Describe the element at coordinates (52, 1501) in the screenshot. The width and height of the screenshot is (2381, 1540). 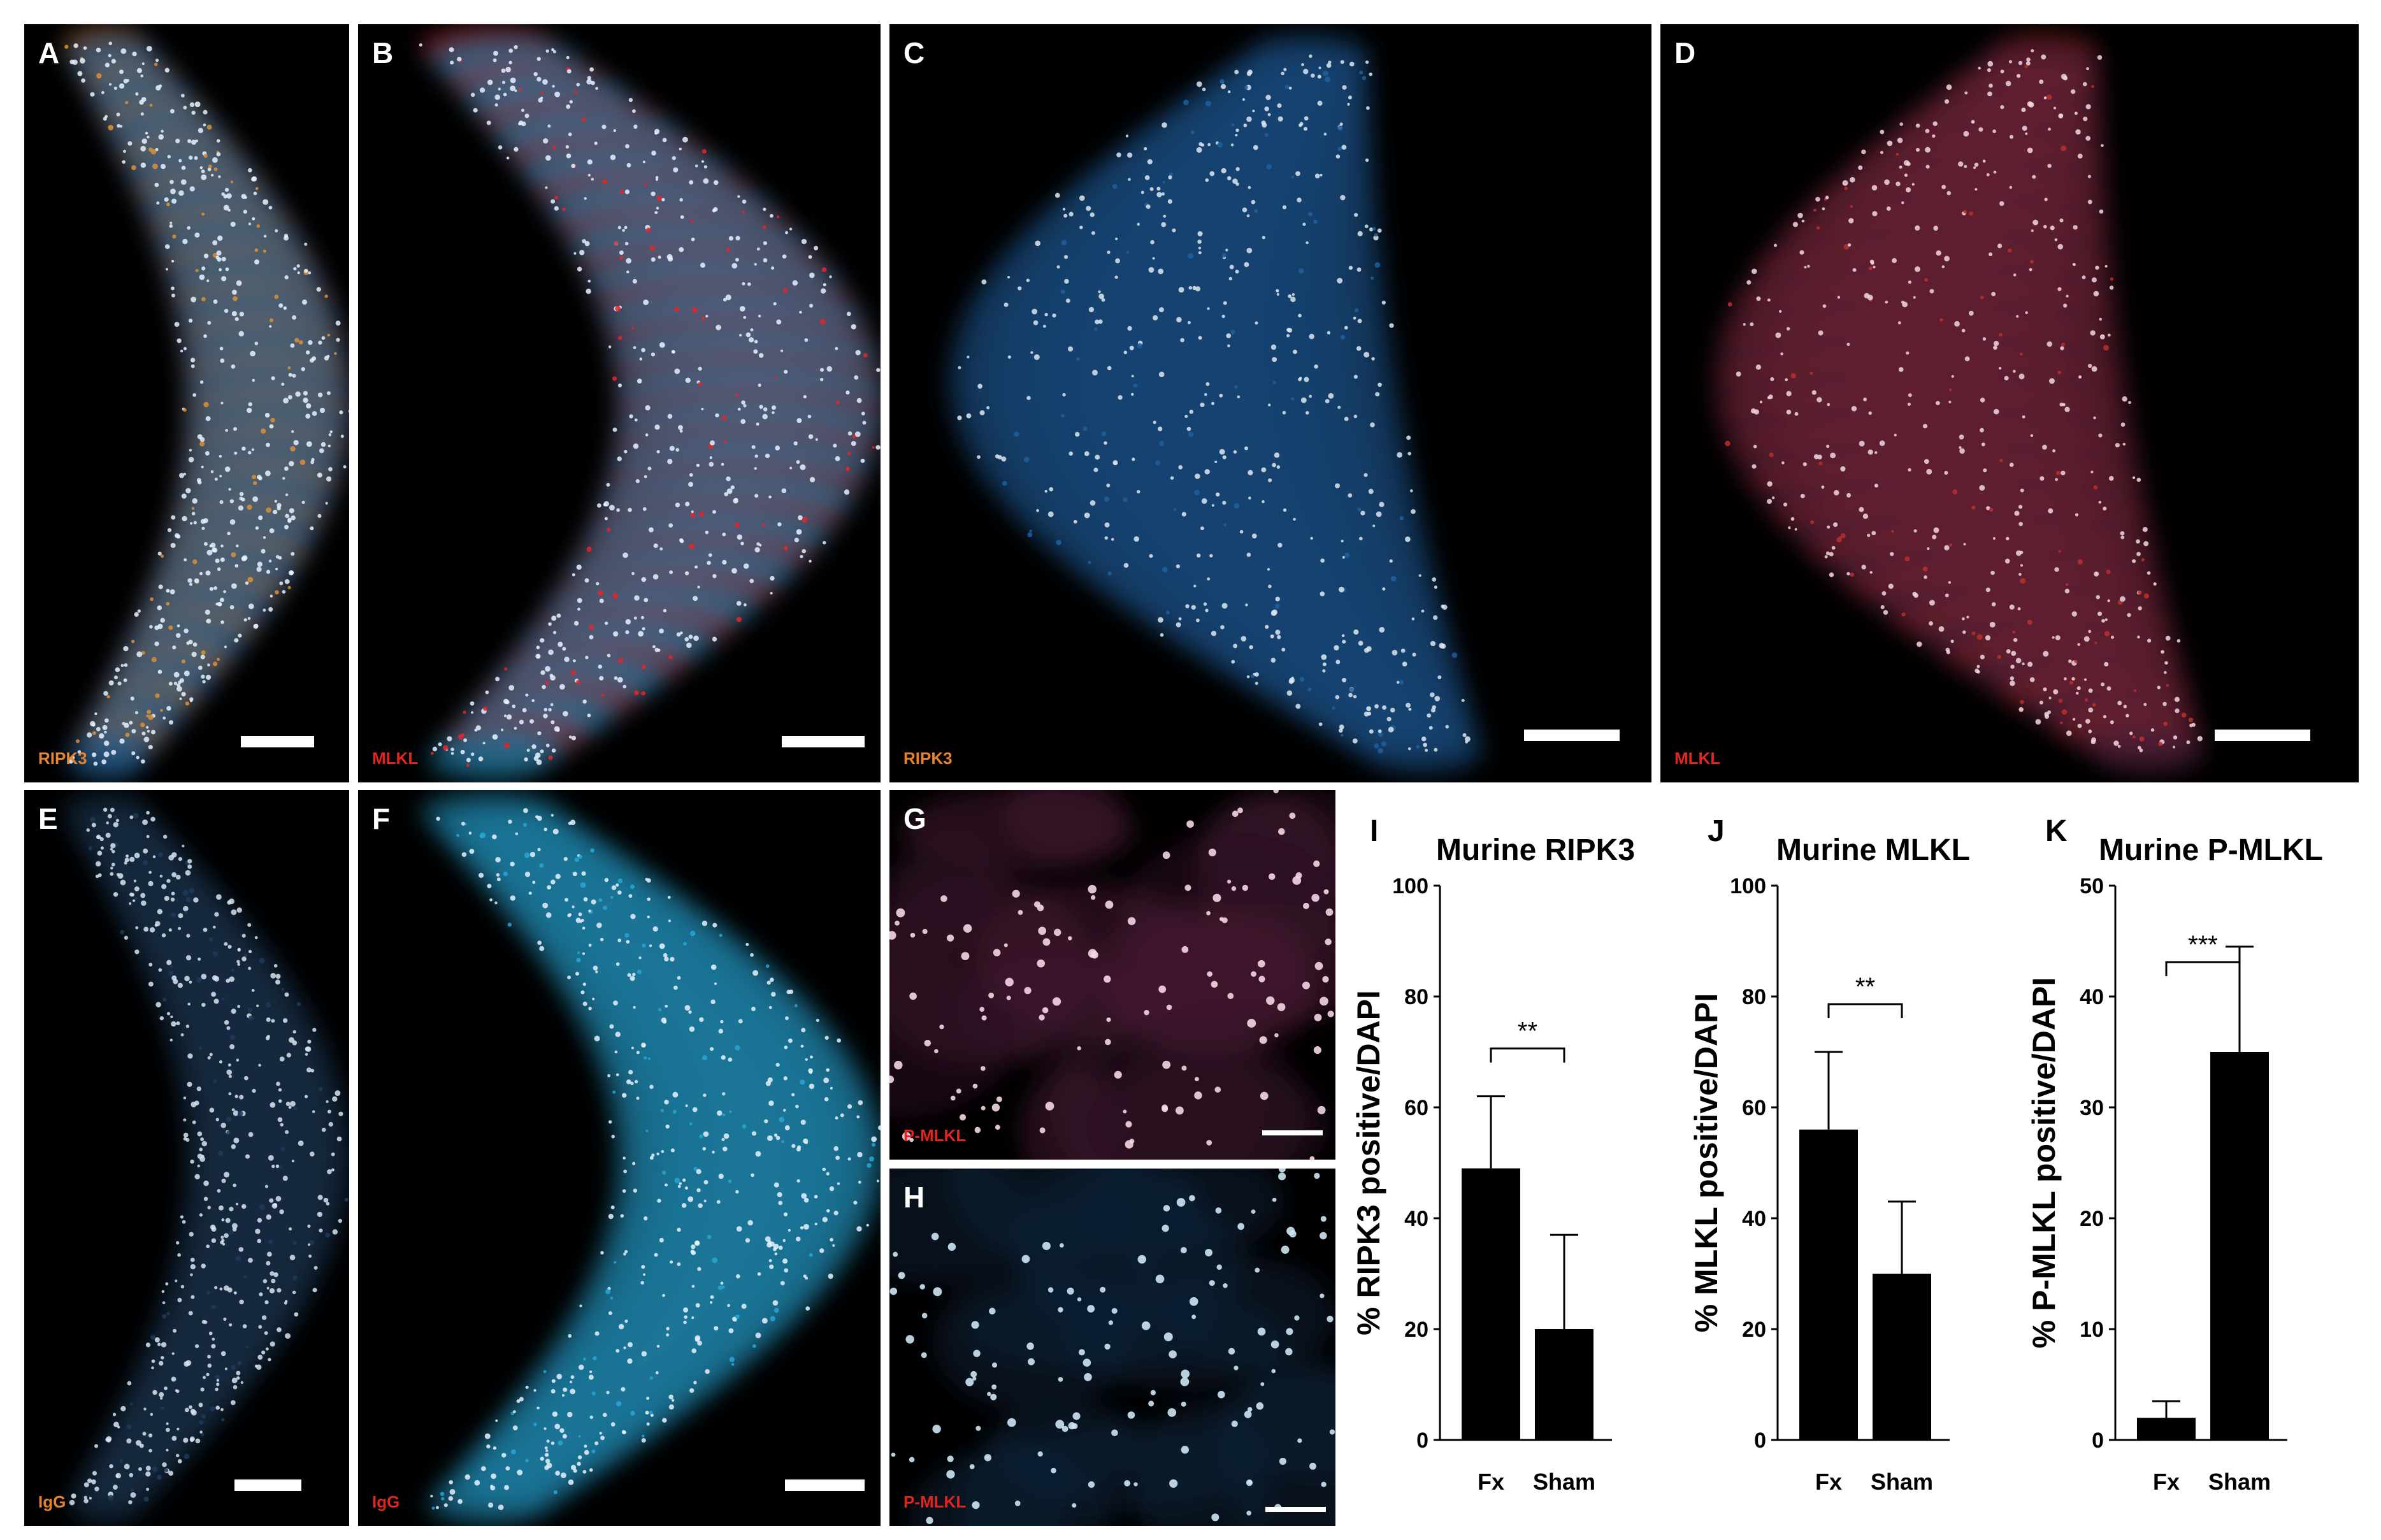
I see `panel-e-stain-label: IgG` at that location.